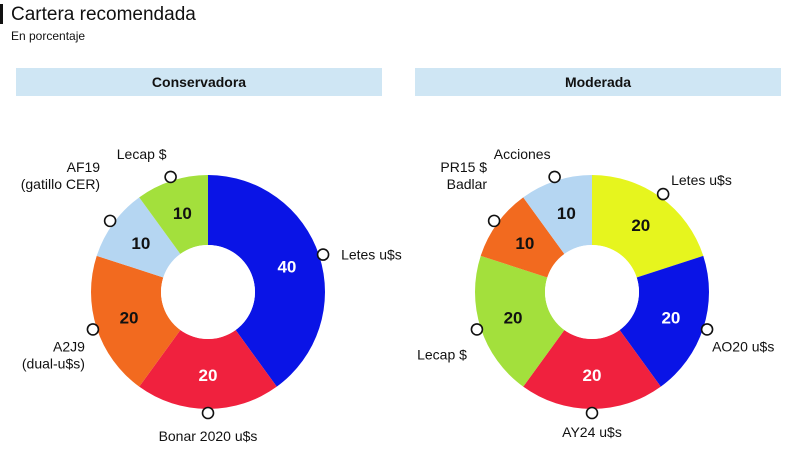 This screenshot has height=450, width=800. Describe the element at coordinates (743, 346) in the screenshot. I see `legend-label: AO20 u$s` at that location.